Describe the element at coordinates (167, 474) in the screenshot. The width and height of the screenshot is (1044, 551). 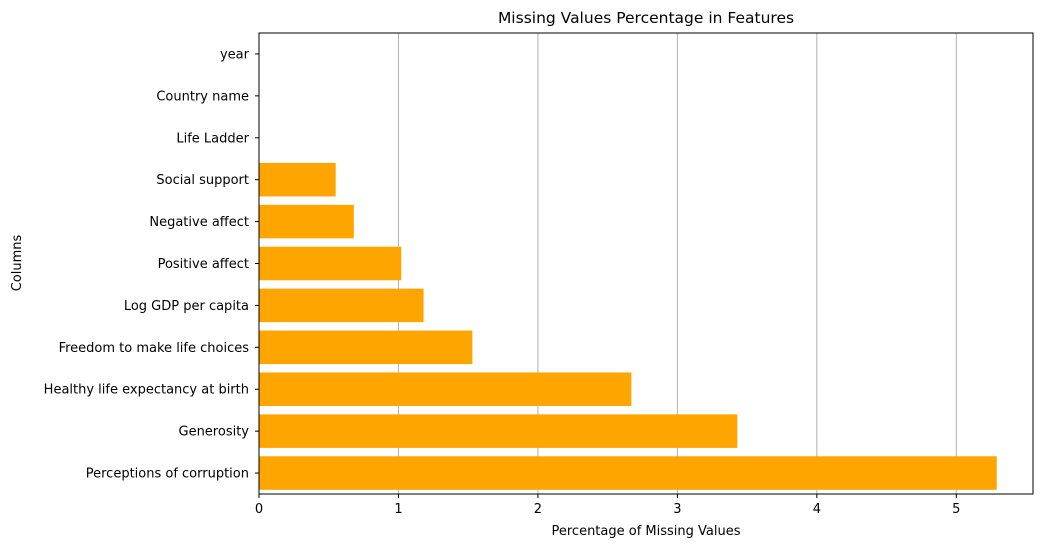
I see `y-tick-label-0: Perceptions of corruption` at that location.